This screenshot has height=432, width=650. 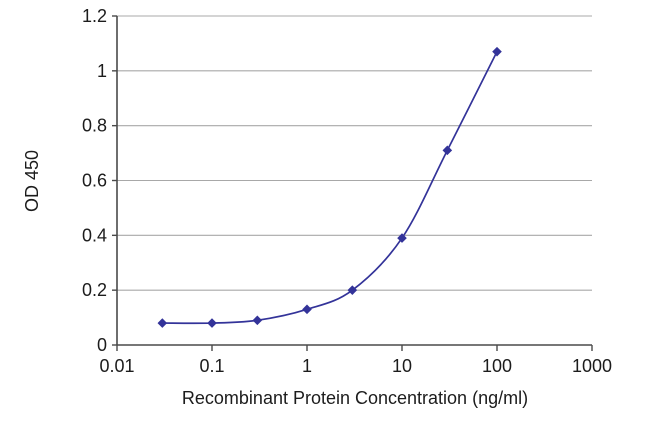 What do you see at coordinates (497, 366) in the screenshot?
I see `x-tick-label: 100` at bounding box center [497, 366].